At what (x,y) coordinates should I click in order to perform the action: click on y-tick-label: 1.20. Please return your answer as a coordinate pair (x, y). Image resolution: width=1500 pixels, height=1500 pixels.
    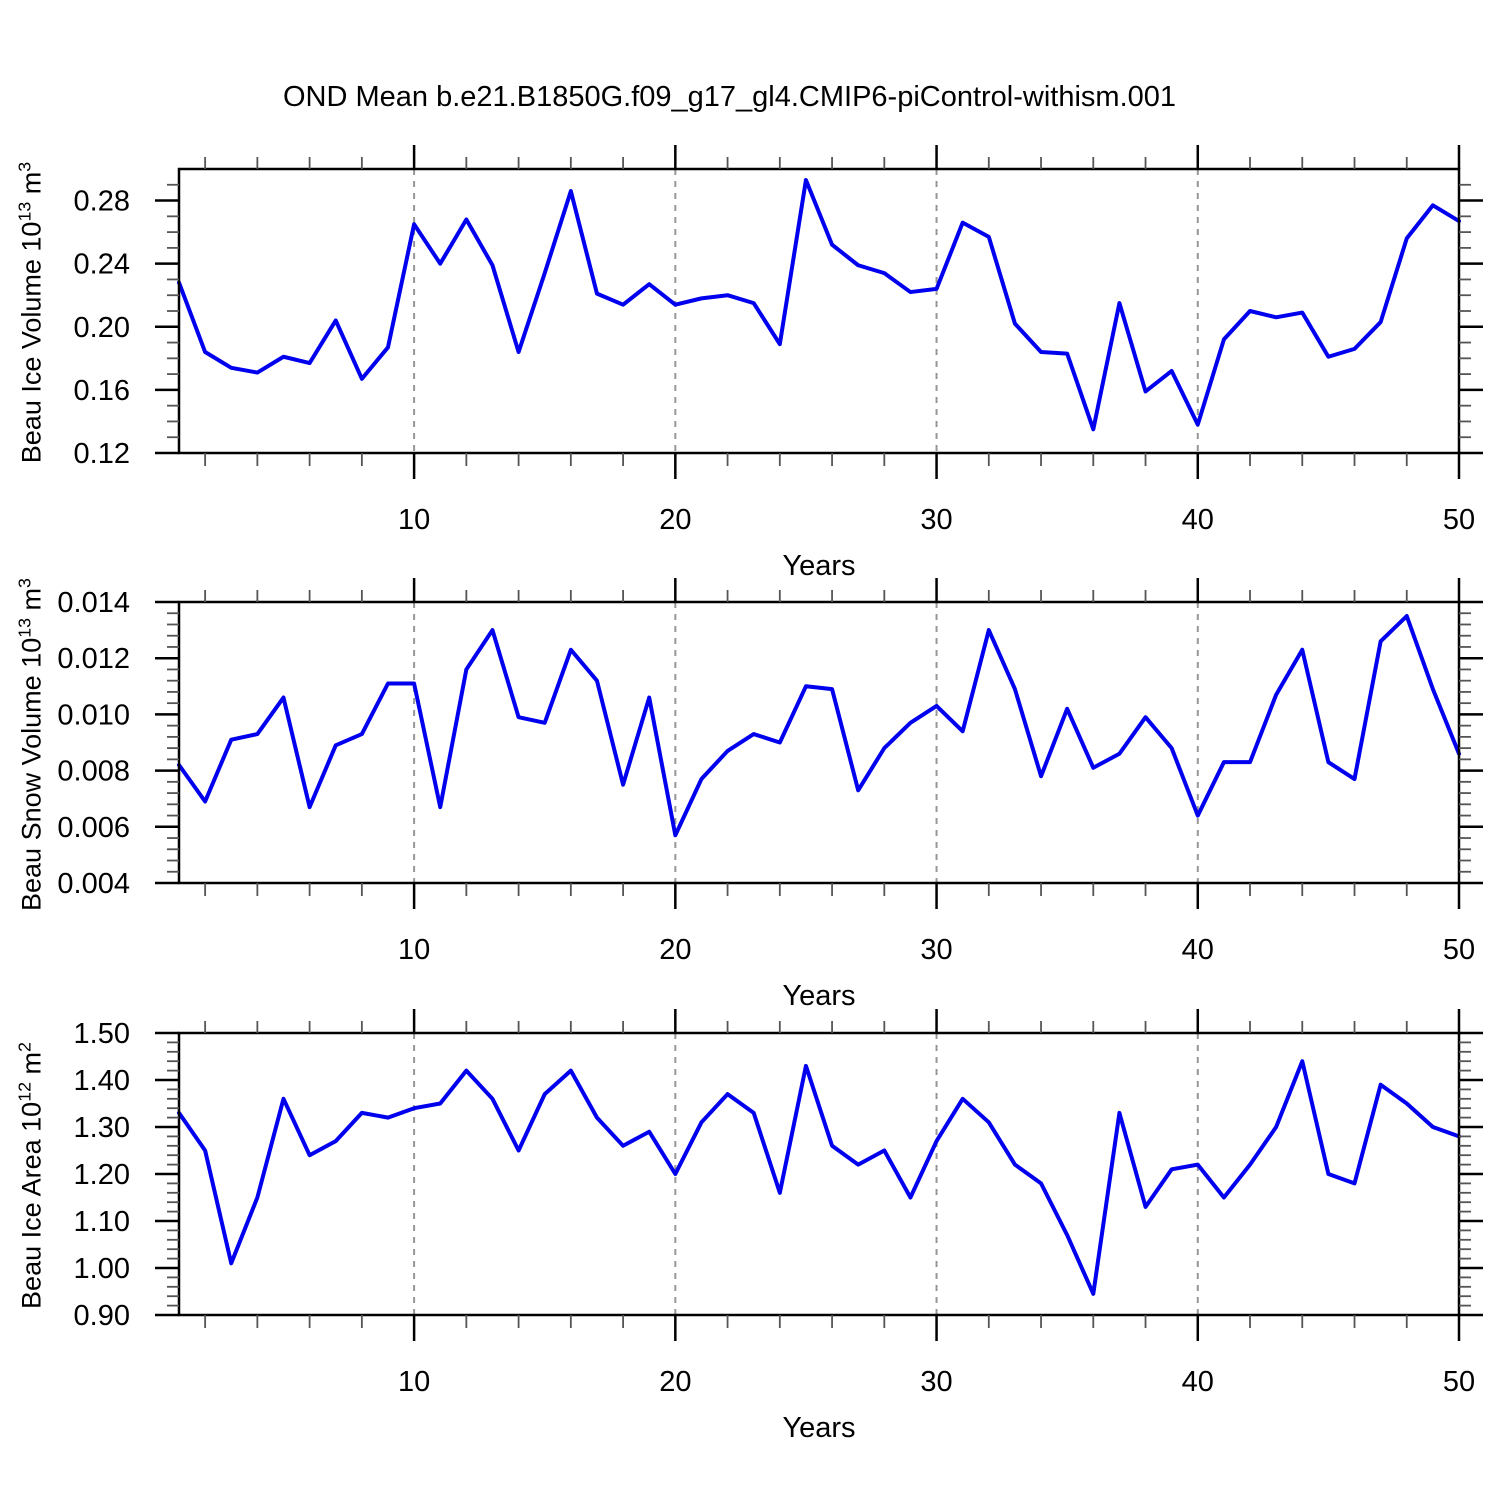
    Looking at the image, I should click on (102, 1175).